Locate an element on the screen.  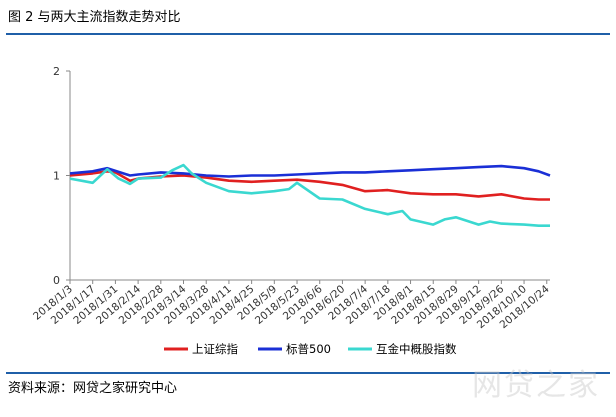
watermark: 网贷之家 is located at coordinates (536, 385).